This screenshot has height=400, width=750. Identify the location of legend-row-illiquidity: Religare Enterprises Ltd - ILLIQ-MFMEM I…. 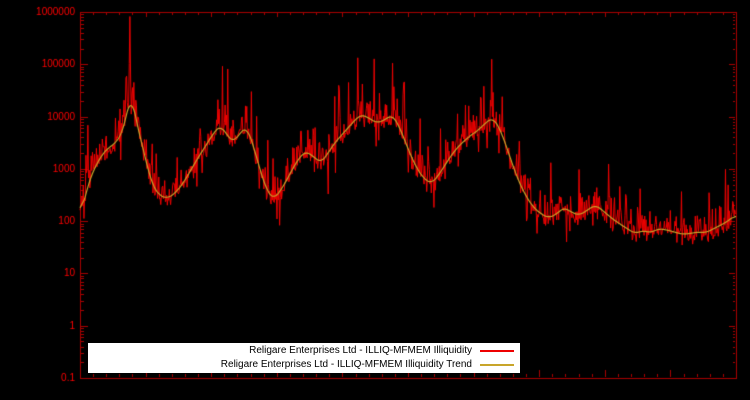
(301, 351).